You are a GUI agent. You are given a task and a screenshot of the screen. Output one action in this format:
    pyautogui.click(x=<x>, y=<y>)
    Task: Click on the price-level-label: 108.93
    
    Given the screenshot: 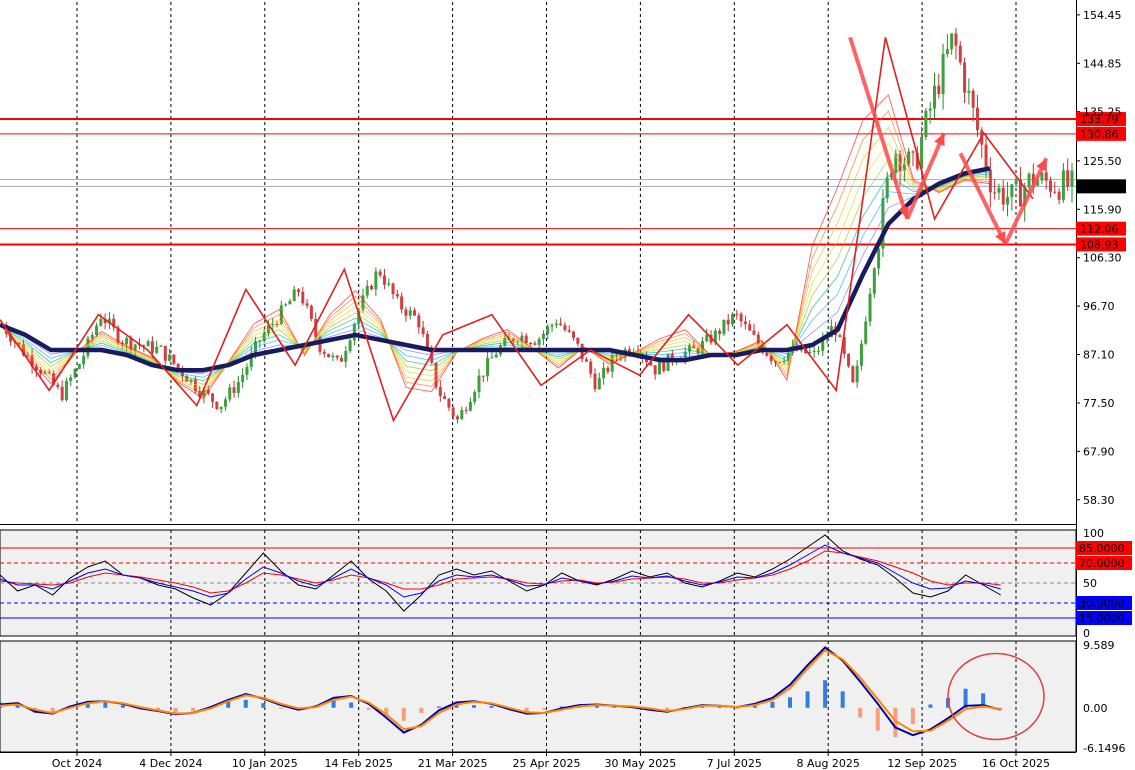 What is the action you would take?
    pyautogui.click(x=1099, y=244)
    